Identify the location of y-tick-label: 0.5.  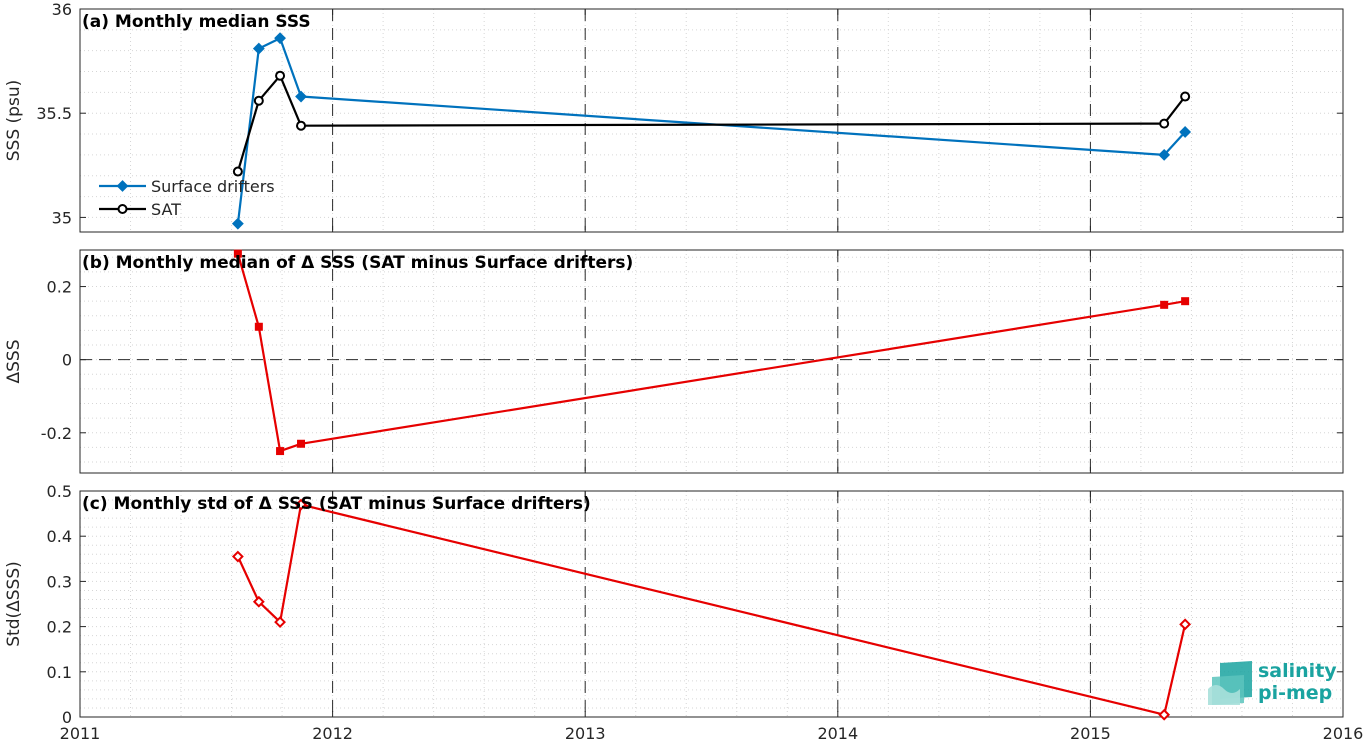
(59, 491).